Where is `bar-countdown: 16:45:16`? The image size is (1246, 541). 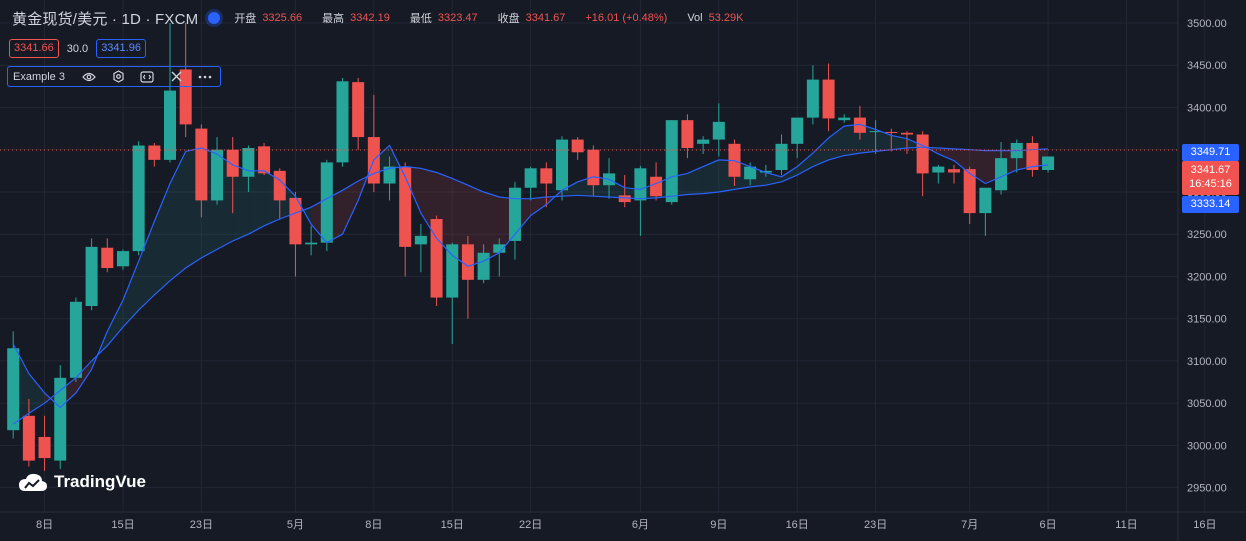 bar-countdown: 16:45:16 is located at coordinates (1210, 184).